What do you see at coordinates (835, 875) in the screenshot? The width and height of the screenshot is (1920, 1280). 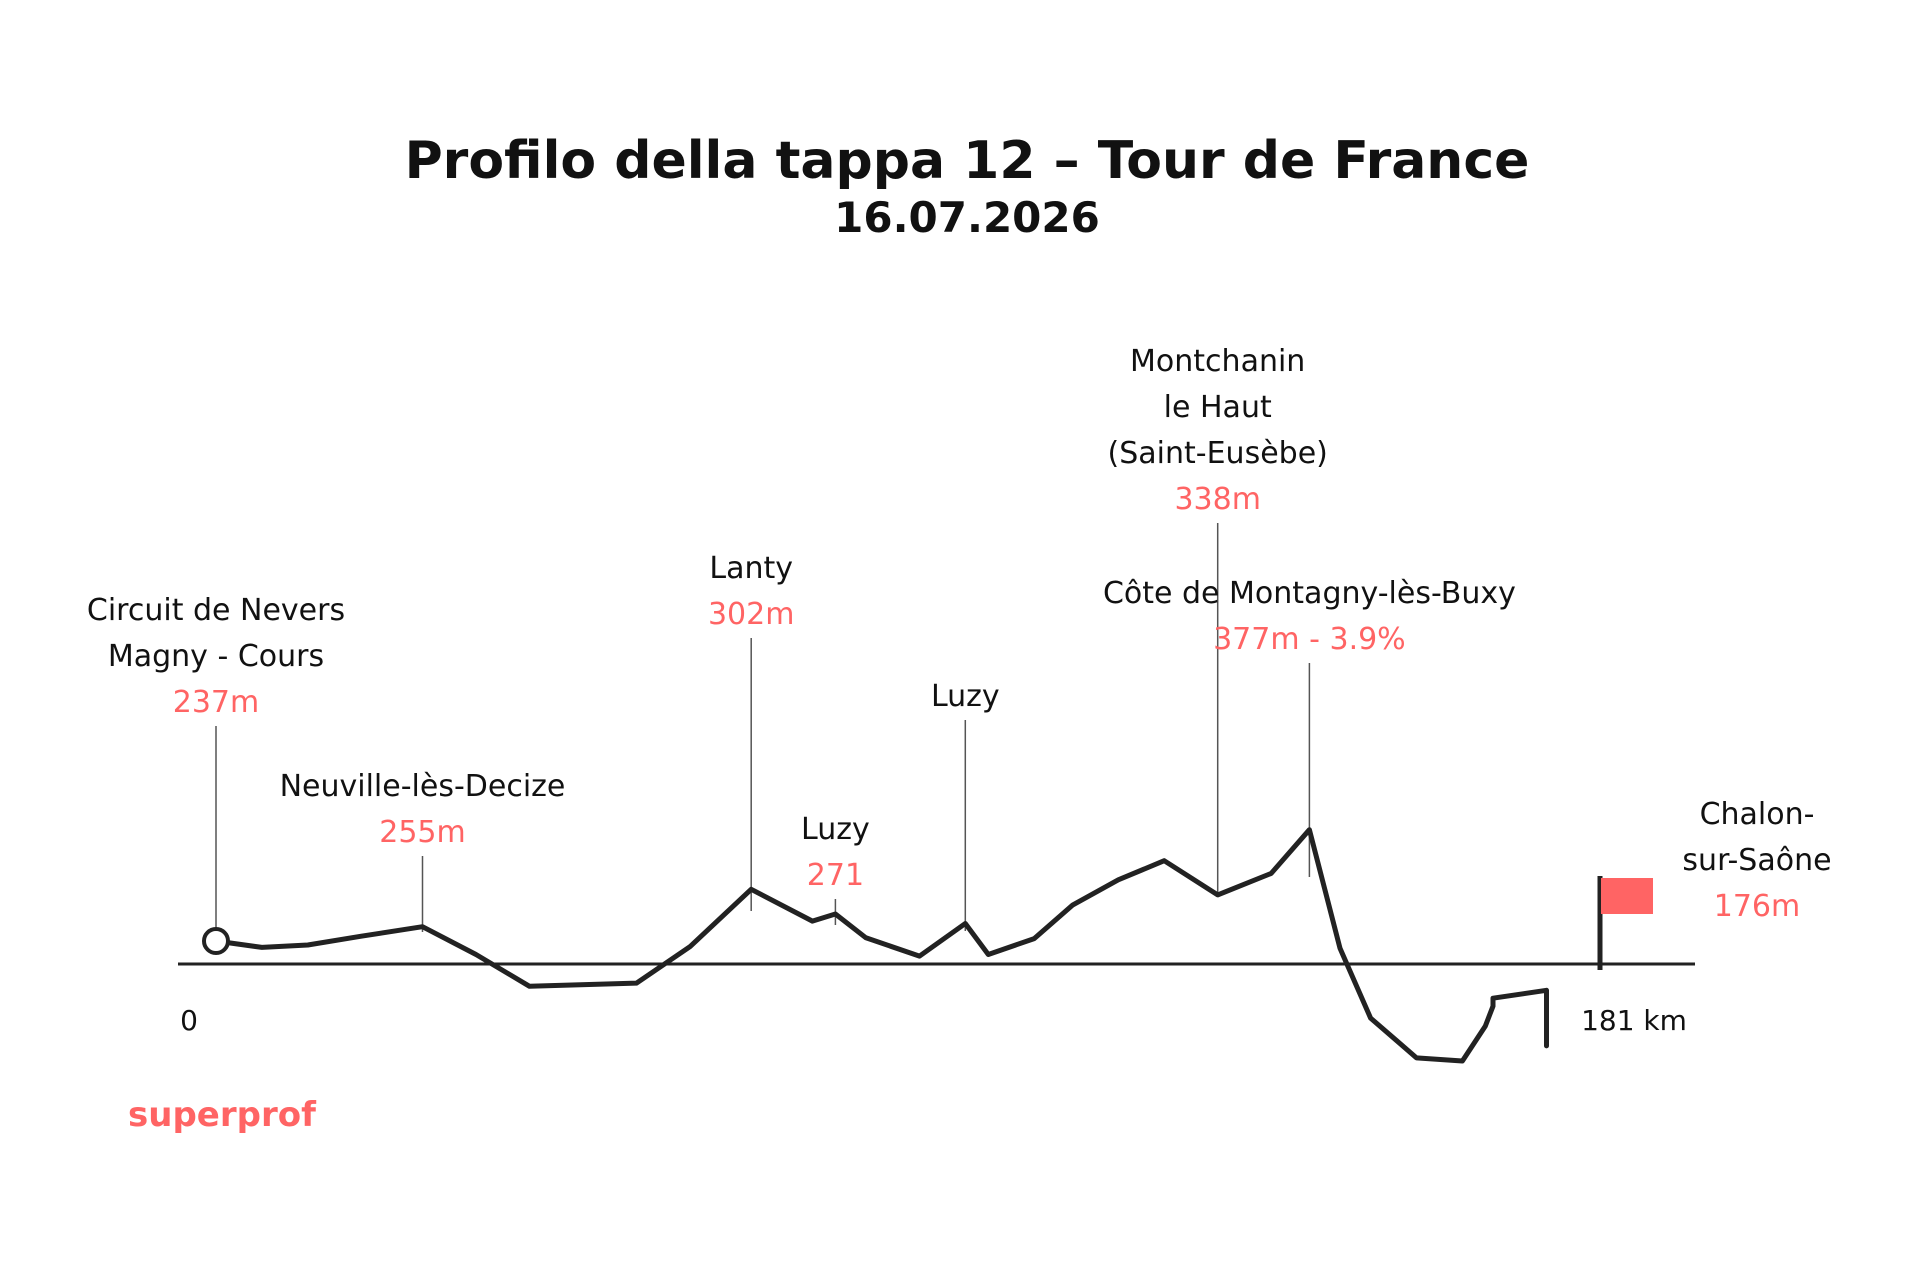 I see `annotation-elevation: 271` at bounding box center [835, 875].